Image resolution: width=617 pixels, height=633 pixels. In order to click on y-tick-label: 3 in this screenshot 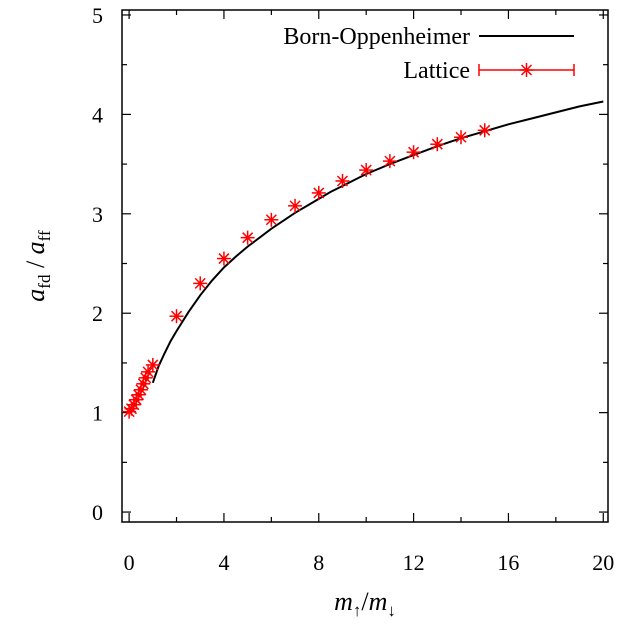, I will do `click(97, 214)`.